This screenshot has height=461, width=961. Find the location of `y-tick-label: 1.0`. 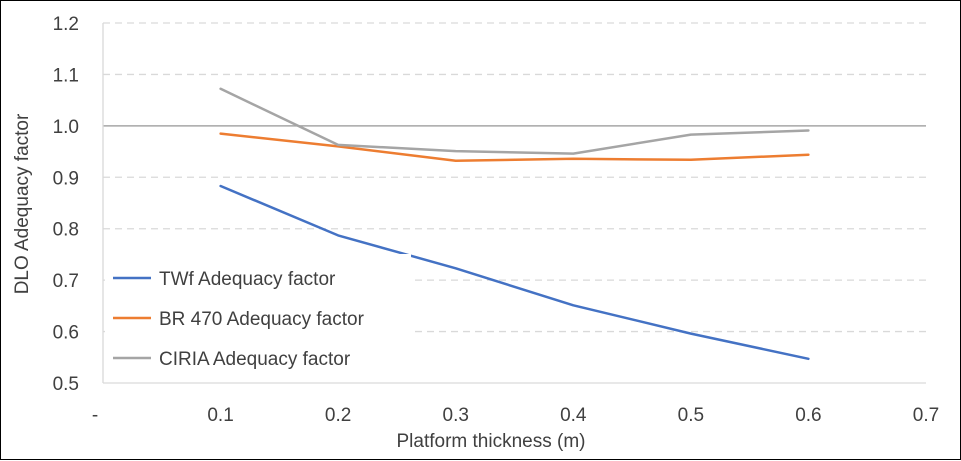

y-tick-label: 1.0 is located at coordinates (66, 127).